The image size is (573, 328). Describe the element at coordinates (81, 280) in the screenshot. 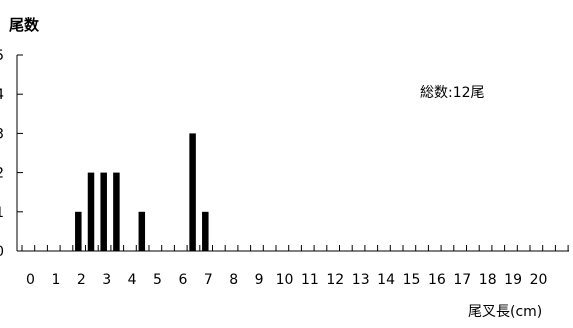

I see `x-tick-label-2: 2` at that location.